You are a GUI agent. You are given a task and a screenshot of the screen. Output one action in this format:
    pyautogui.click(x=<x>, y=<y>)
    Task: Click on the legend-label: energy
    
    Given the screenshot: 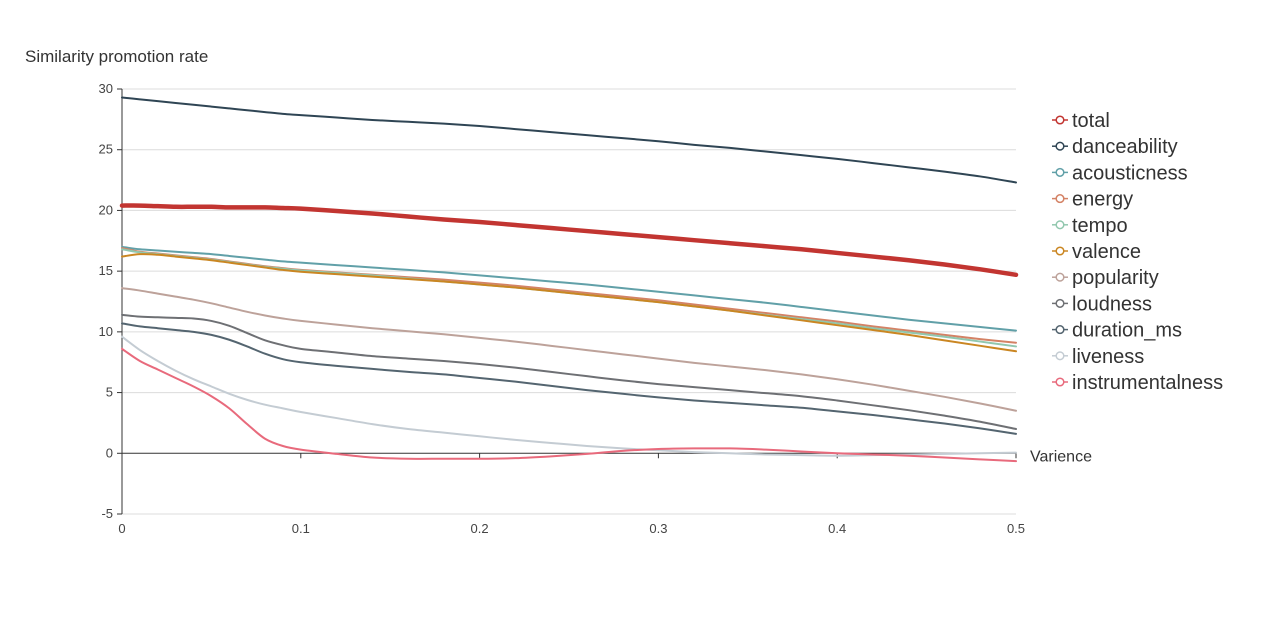 What is the action you would take?
    pyautogui.click(x=1102, y=200)
    